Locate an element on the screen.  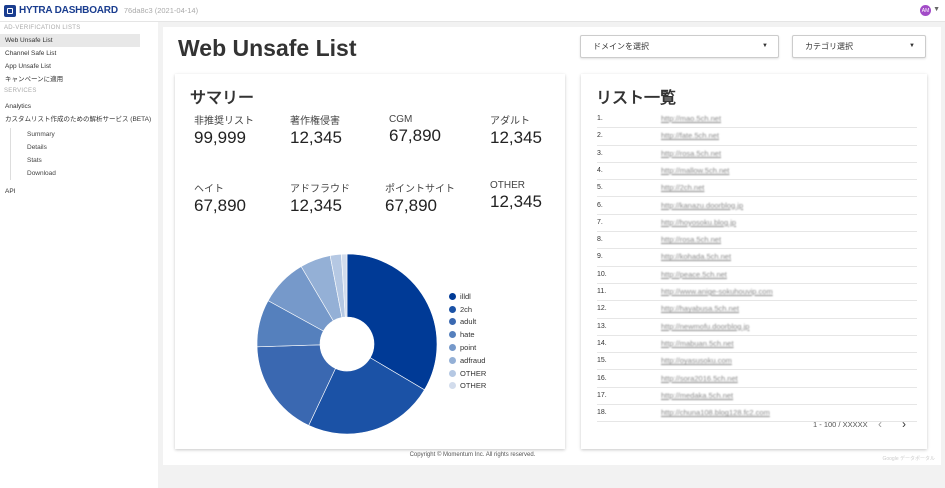
chevron-right-icon: › is located at coordinates (904, 424).